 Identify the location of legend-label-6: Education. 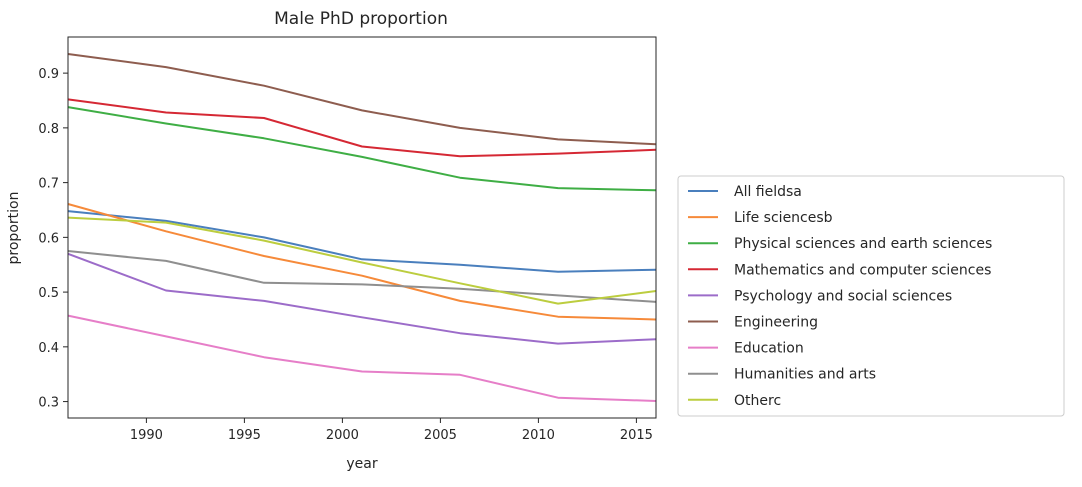
(769, 349).